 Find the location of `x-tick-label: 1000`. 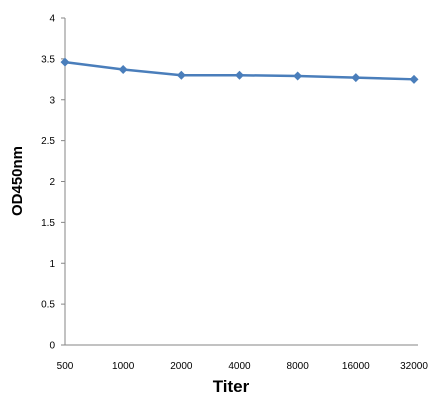

x-tick-label: 1000 is located at coordinates (123, 366).